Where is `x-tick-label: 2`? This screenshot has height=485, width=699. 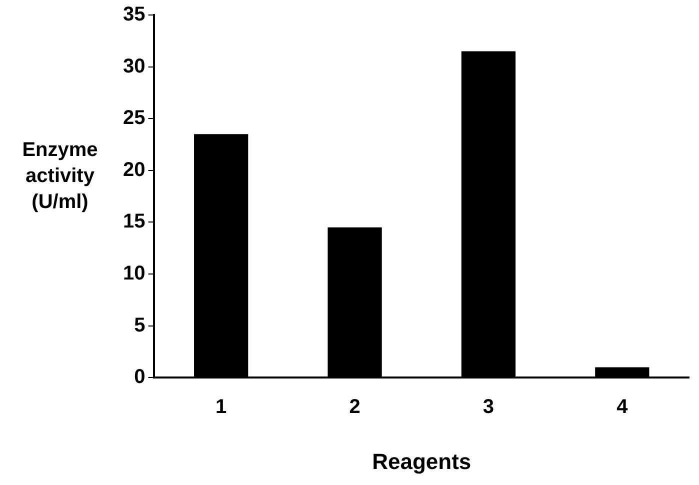 x-tick-label: 2 is located at coordinates (354, 407).